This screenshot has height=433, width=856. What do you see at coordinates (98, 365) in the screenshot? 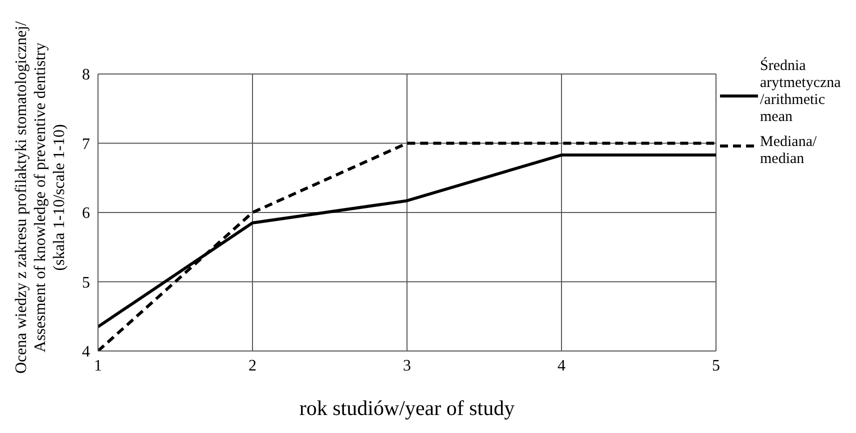
I see `x-tick-label: 1` at bounding box center [98, 365].